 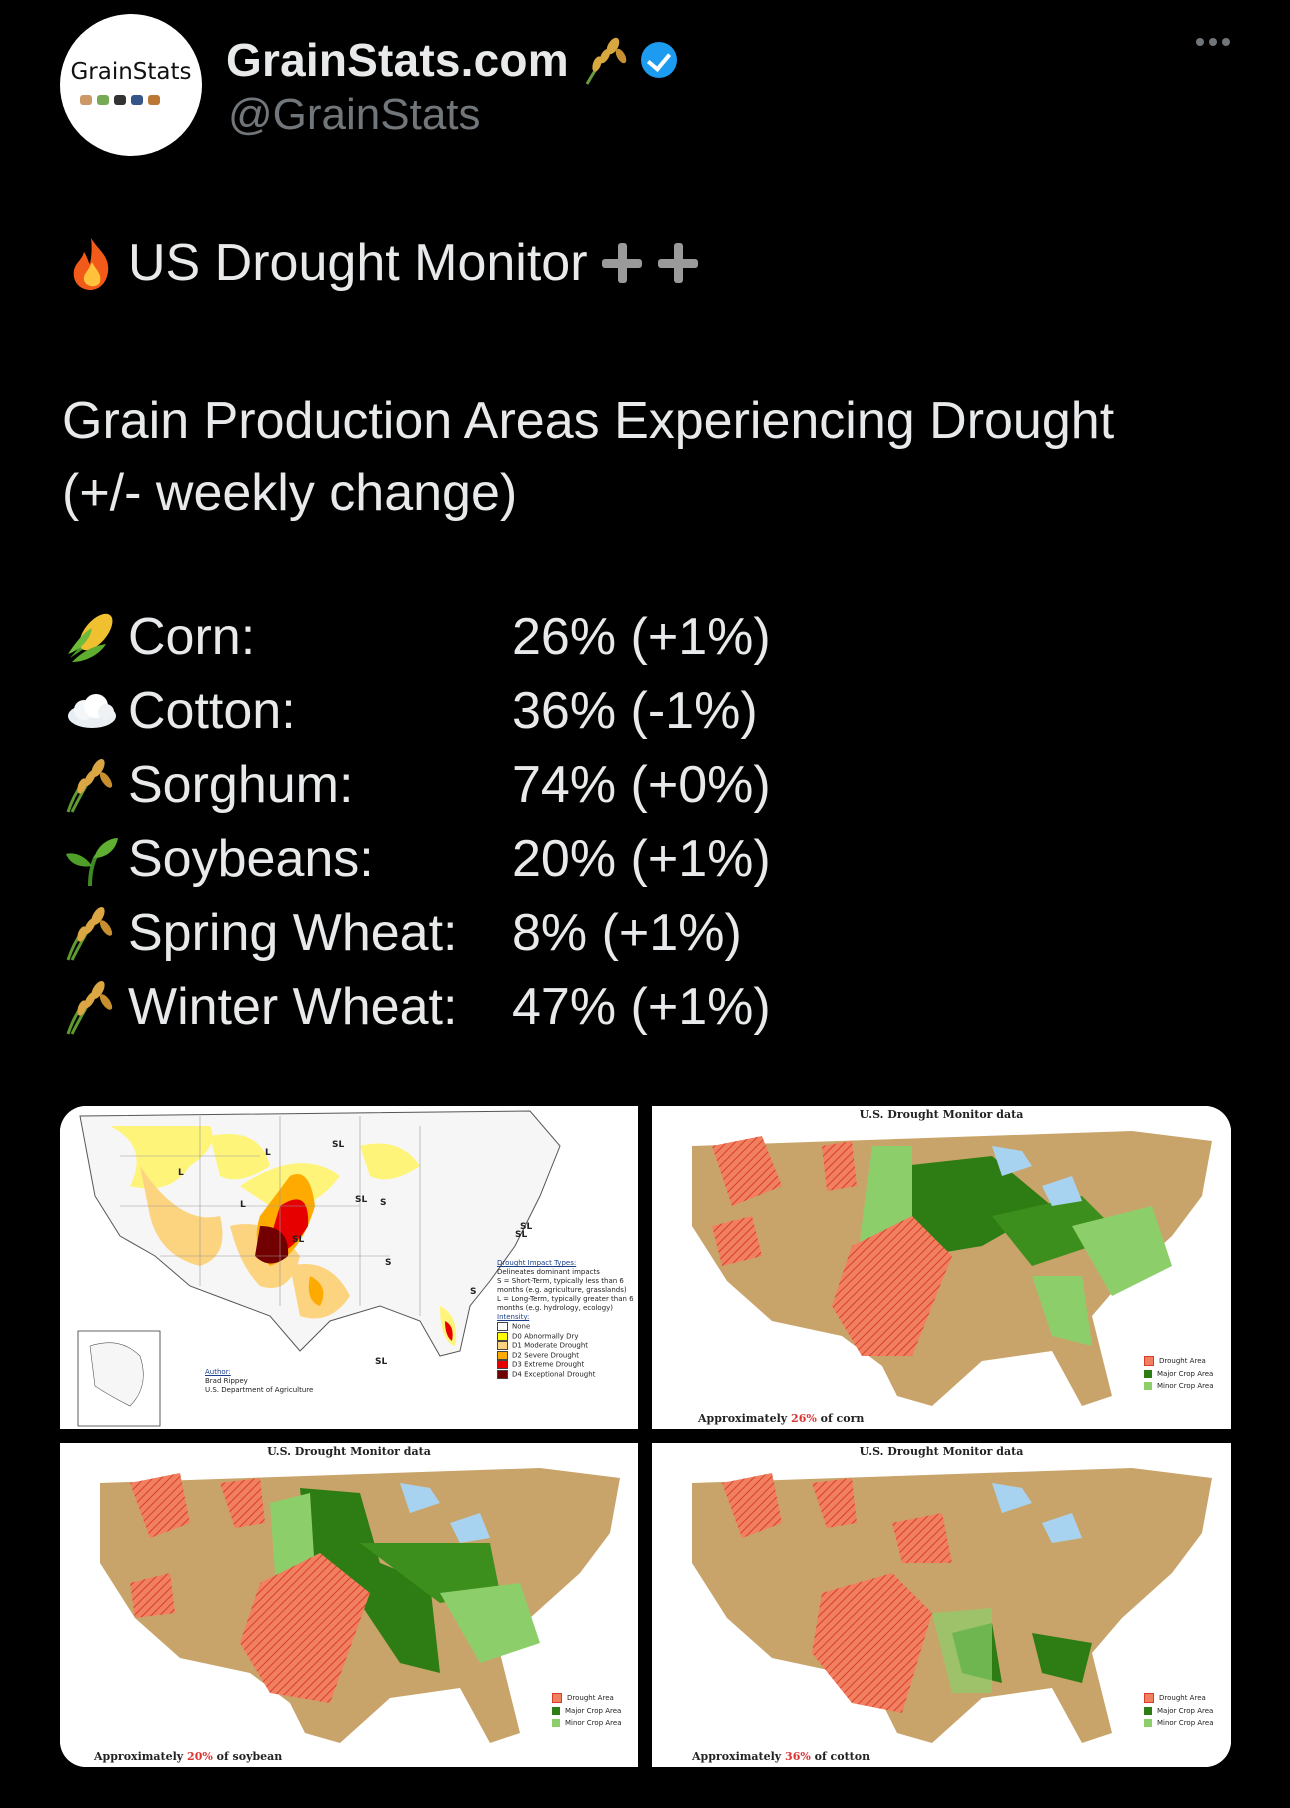 What do you see at coordinates (567, 1336) in the screenshot?
I see `intensity-item: D0 Abnormally Dry` at bounding box center [567, 1336].